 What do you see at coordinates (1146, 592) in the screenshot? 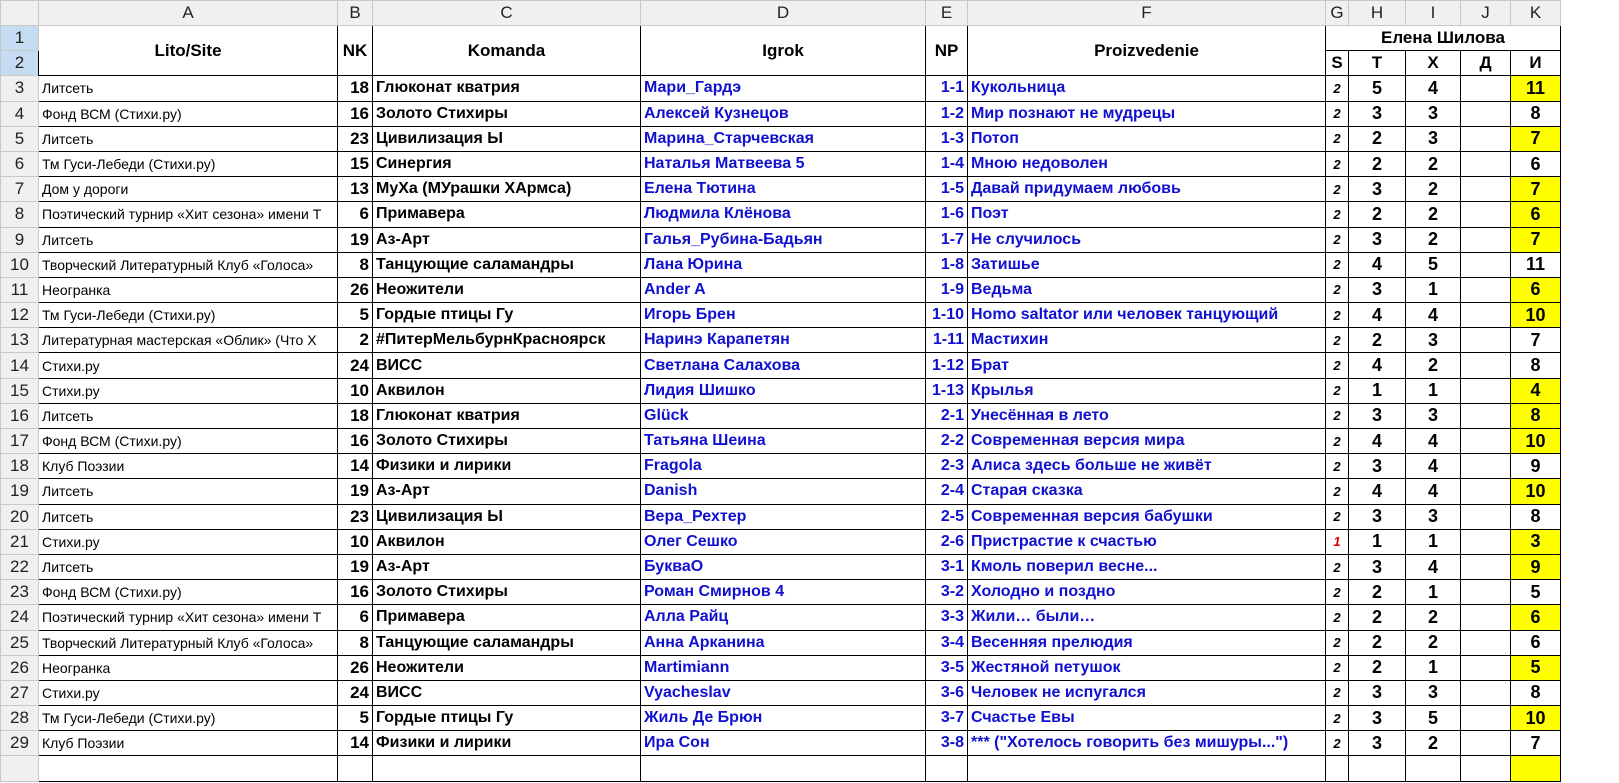
I see `cell-work: Холодно и поздно` at bounding box center [1146, 592].